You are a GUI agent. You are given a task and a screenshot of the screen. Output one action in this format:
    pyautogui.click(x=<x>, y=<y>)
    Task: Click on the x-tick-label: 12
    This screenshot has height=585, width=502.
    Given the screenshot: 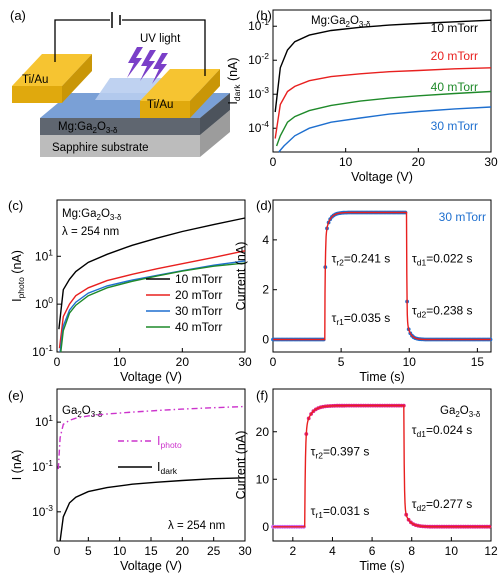 What is the action you would take?
    pyautogui.click(x=491, y=551)
    